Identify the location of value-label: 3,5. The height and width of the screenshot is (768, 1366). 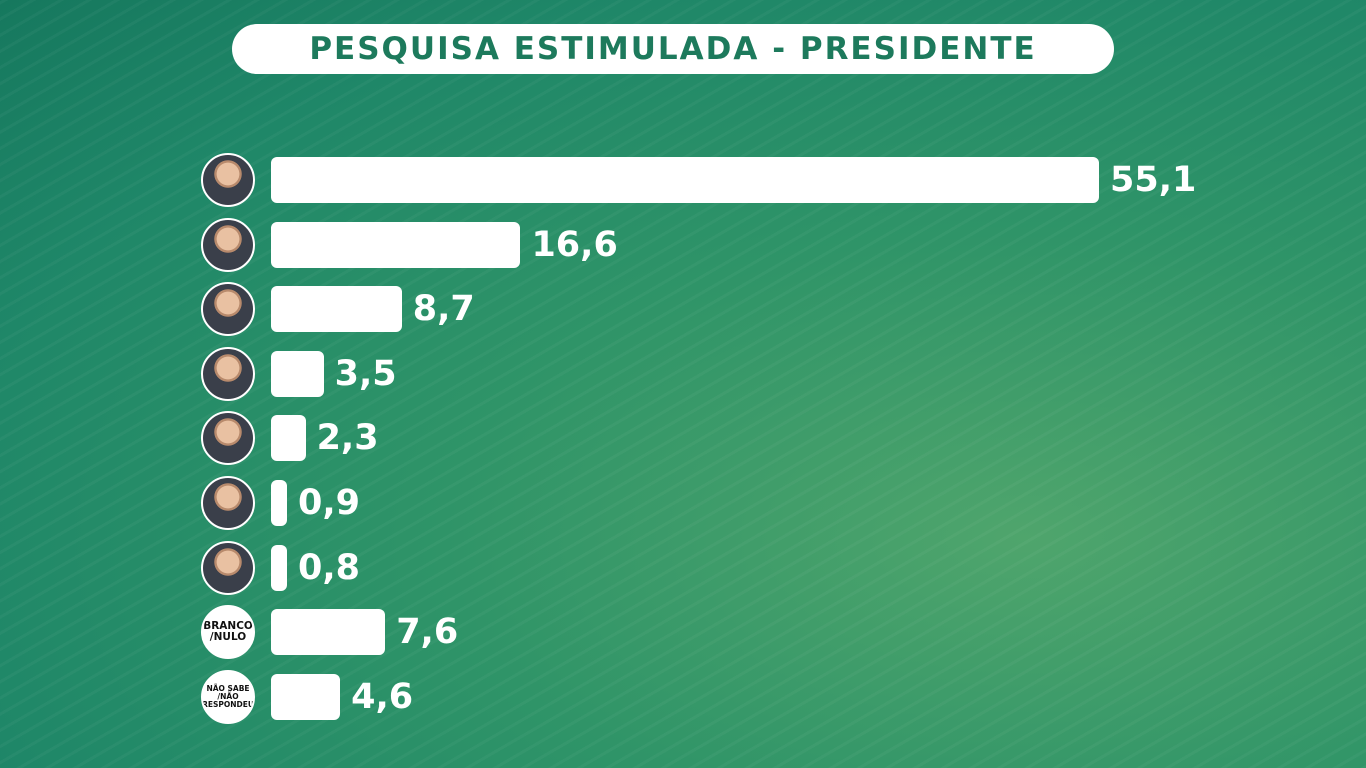
(365, 373).